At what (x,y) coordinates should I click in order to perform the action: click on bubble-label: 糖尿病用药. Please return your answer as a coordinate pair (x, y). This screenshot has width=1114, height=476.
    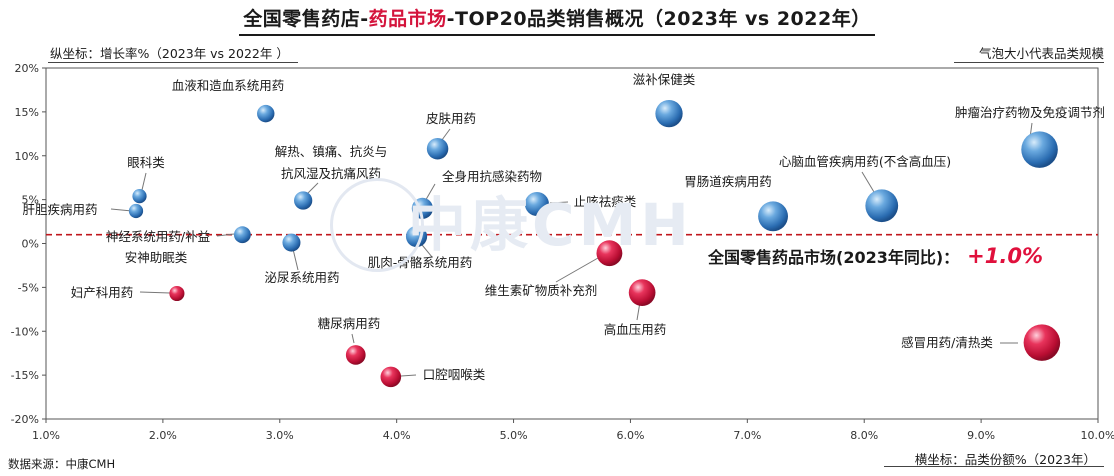
    Looking at the image, I should click on (349, 323).